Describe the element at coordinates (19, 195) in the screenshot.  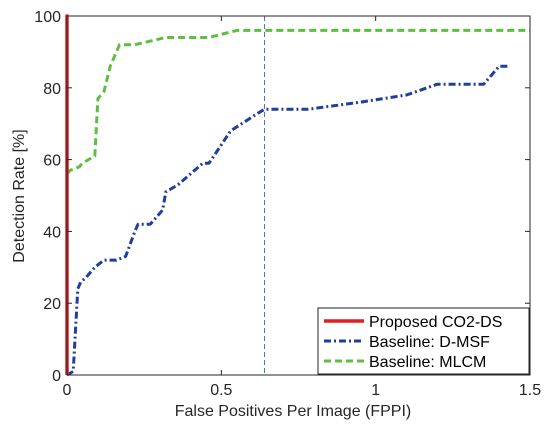
I see `y-axis-title: Detection Rate [%]` at that location.